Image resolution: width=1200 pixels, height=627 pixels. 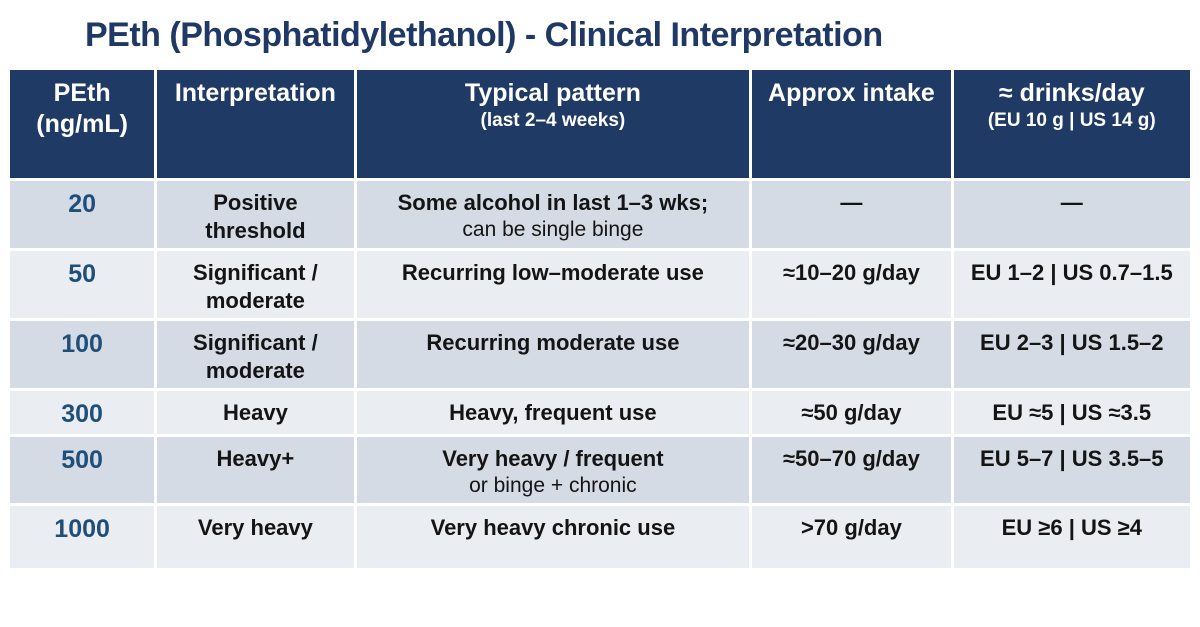 I want to click on drinks-cell: —, so click(x=1071, y=214).